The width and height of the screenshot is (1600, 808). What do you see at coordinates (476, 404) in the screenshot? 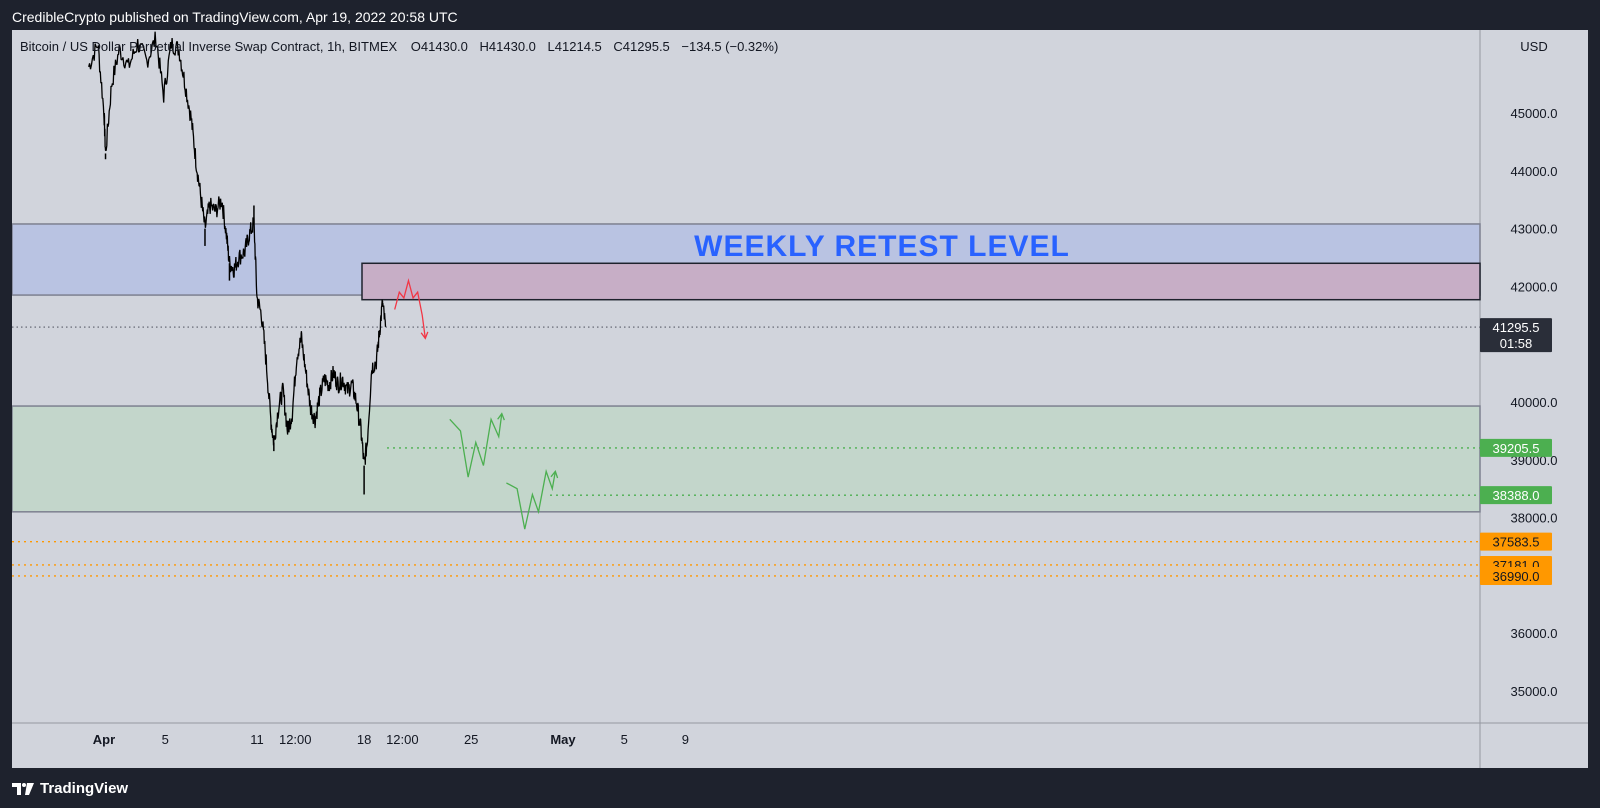
I see `projections-layer` at bounding box center [476, 404].